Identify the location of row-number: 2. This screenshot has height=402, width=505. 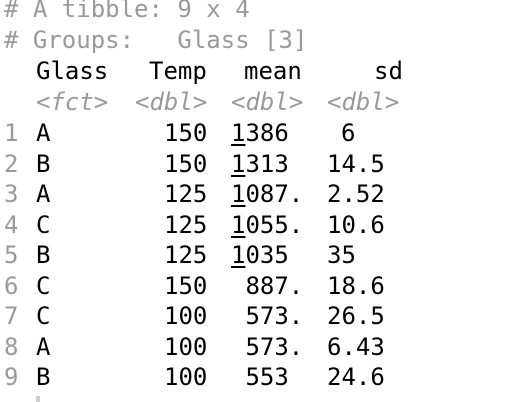
(11, 163).